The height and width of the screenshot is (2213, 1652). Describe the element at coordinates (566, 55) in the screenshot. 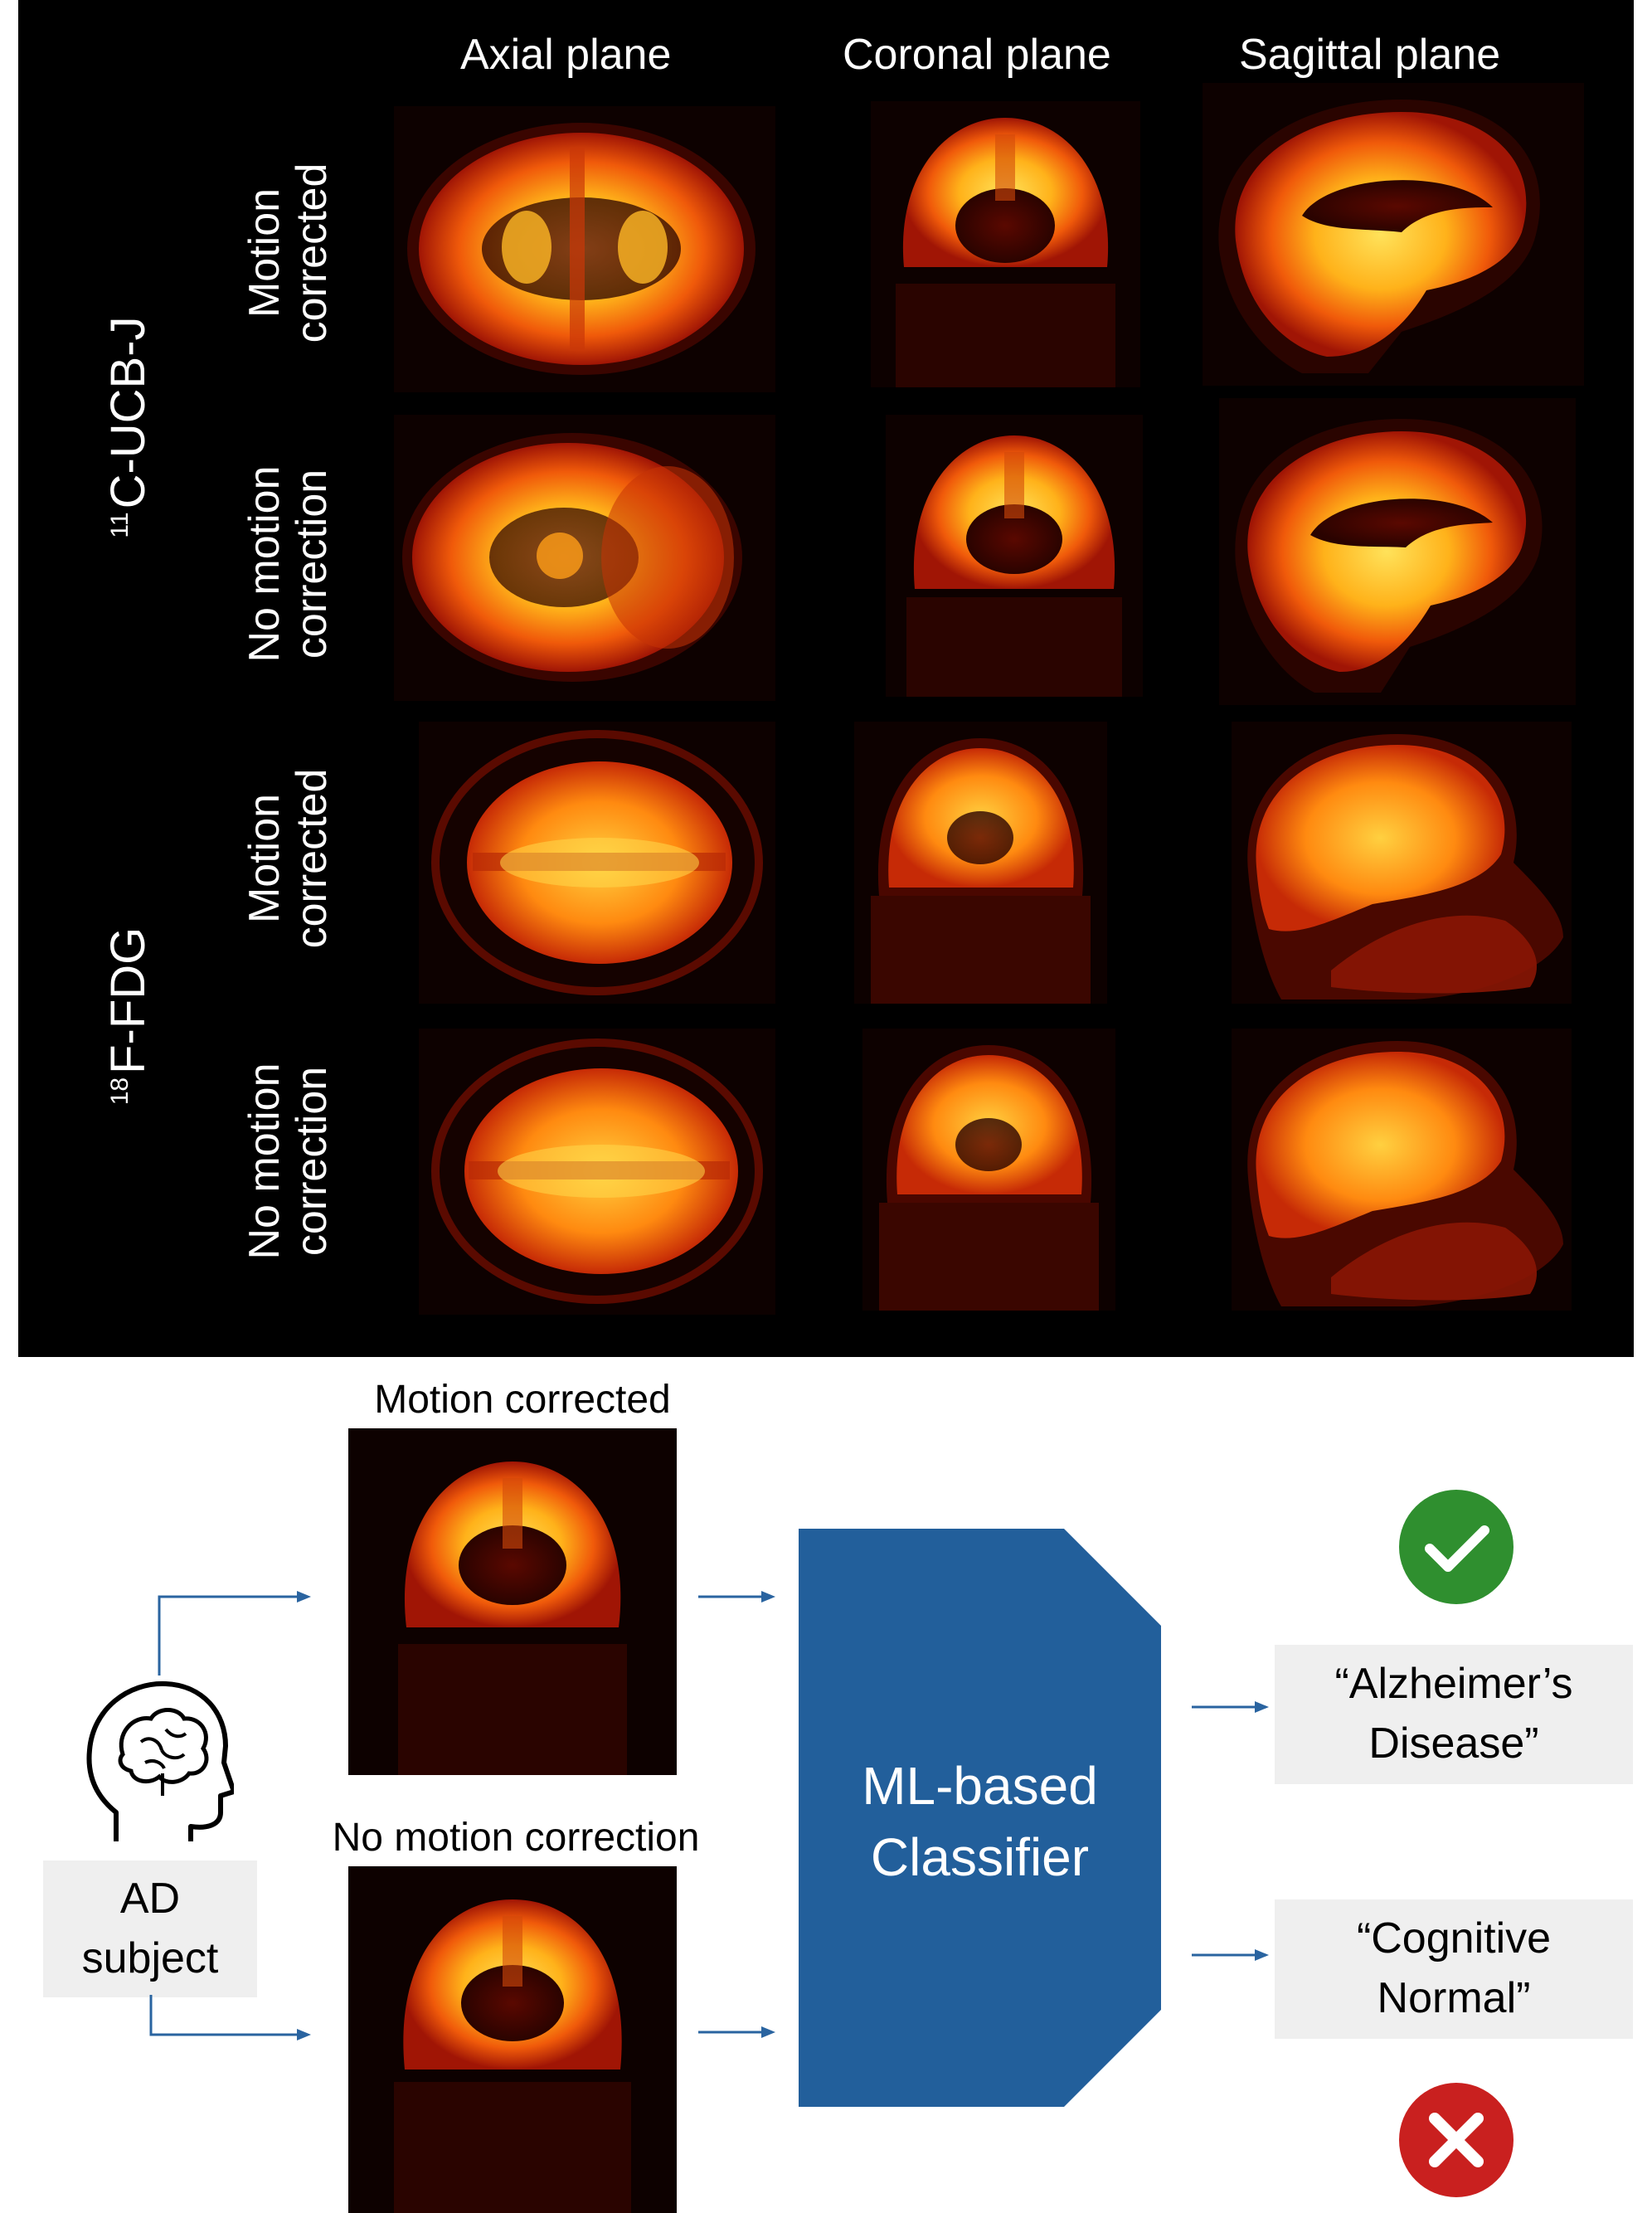

I see `column-title-axial: Axial plane` at that location.